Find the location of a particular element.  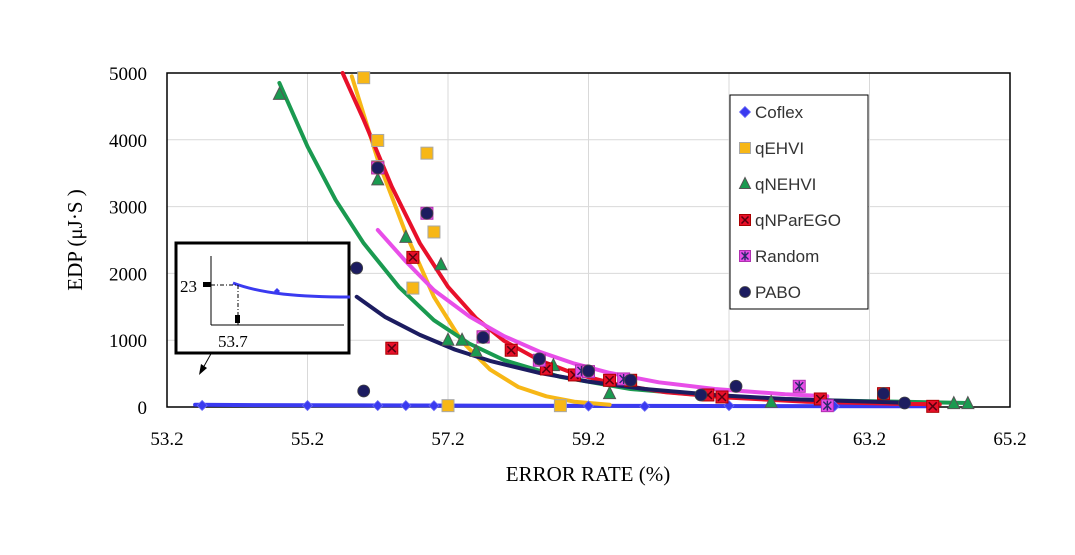

x-tick-label: 63.2 is located at coordinates (869, 439).